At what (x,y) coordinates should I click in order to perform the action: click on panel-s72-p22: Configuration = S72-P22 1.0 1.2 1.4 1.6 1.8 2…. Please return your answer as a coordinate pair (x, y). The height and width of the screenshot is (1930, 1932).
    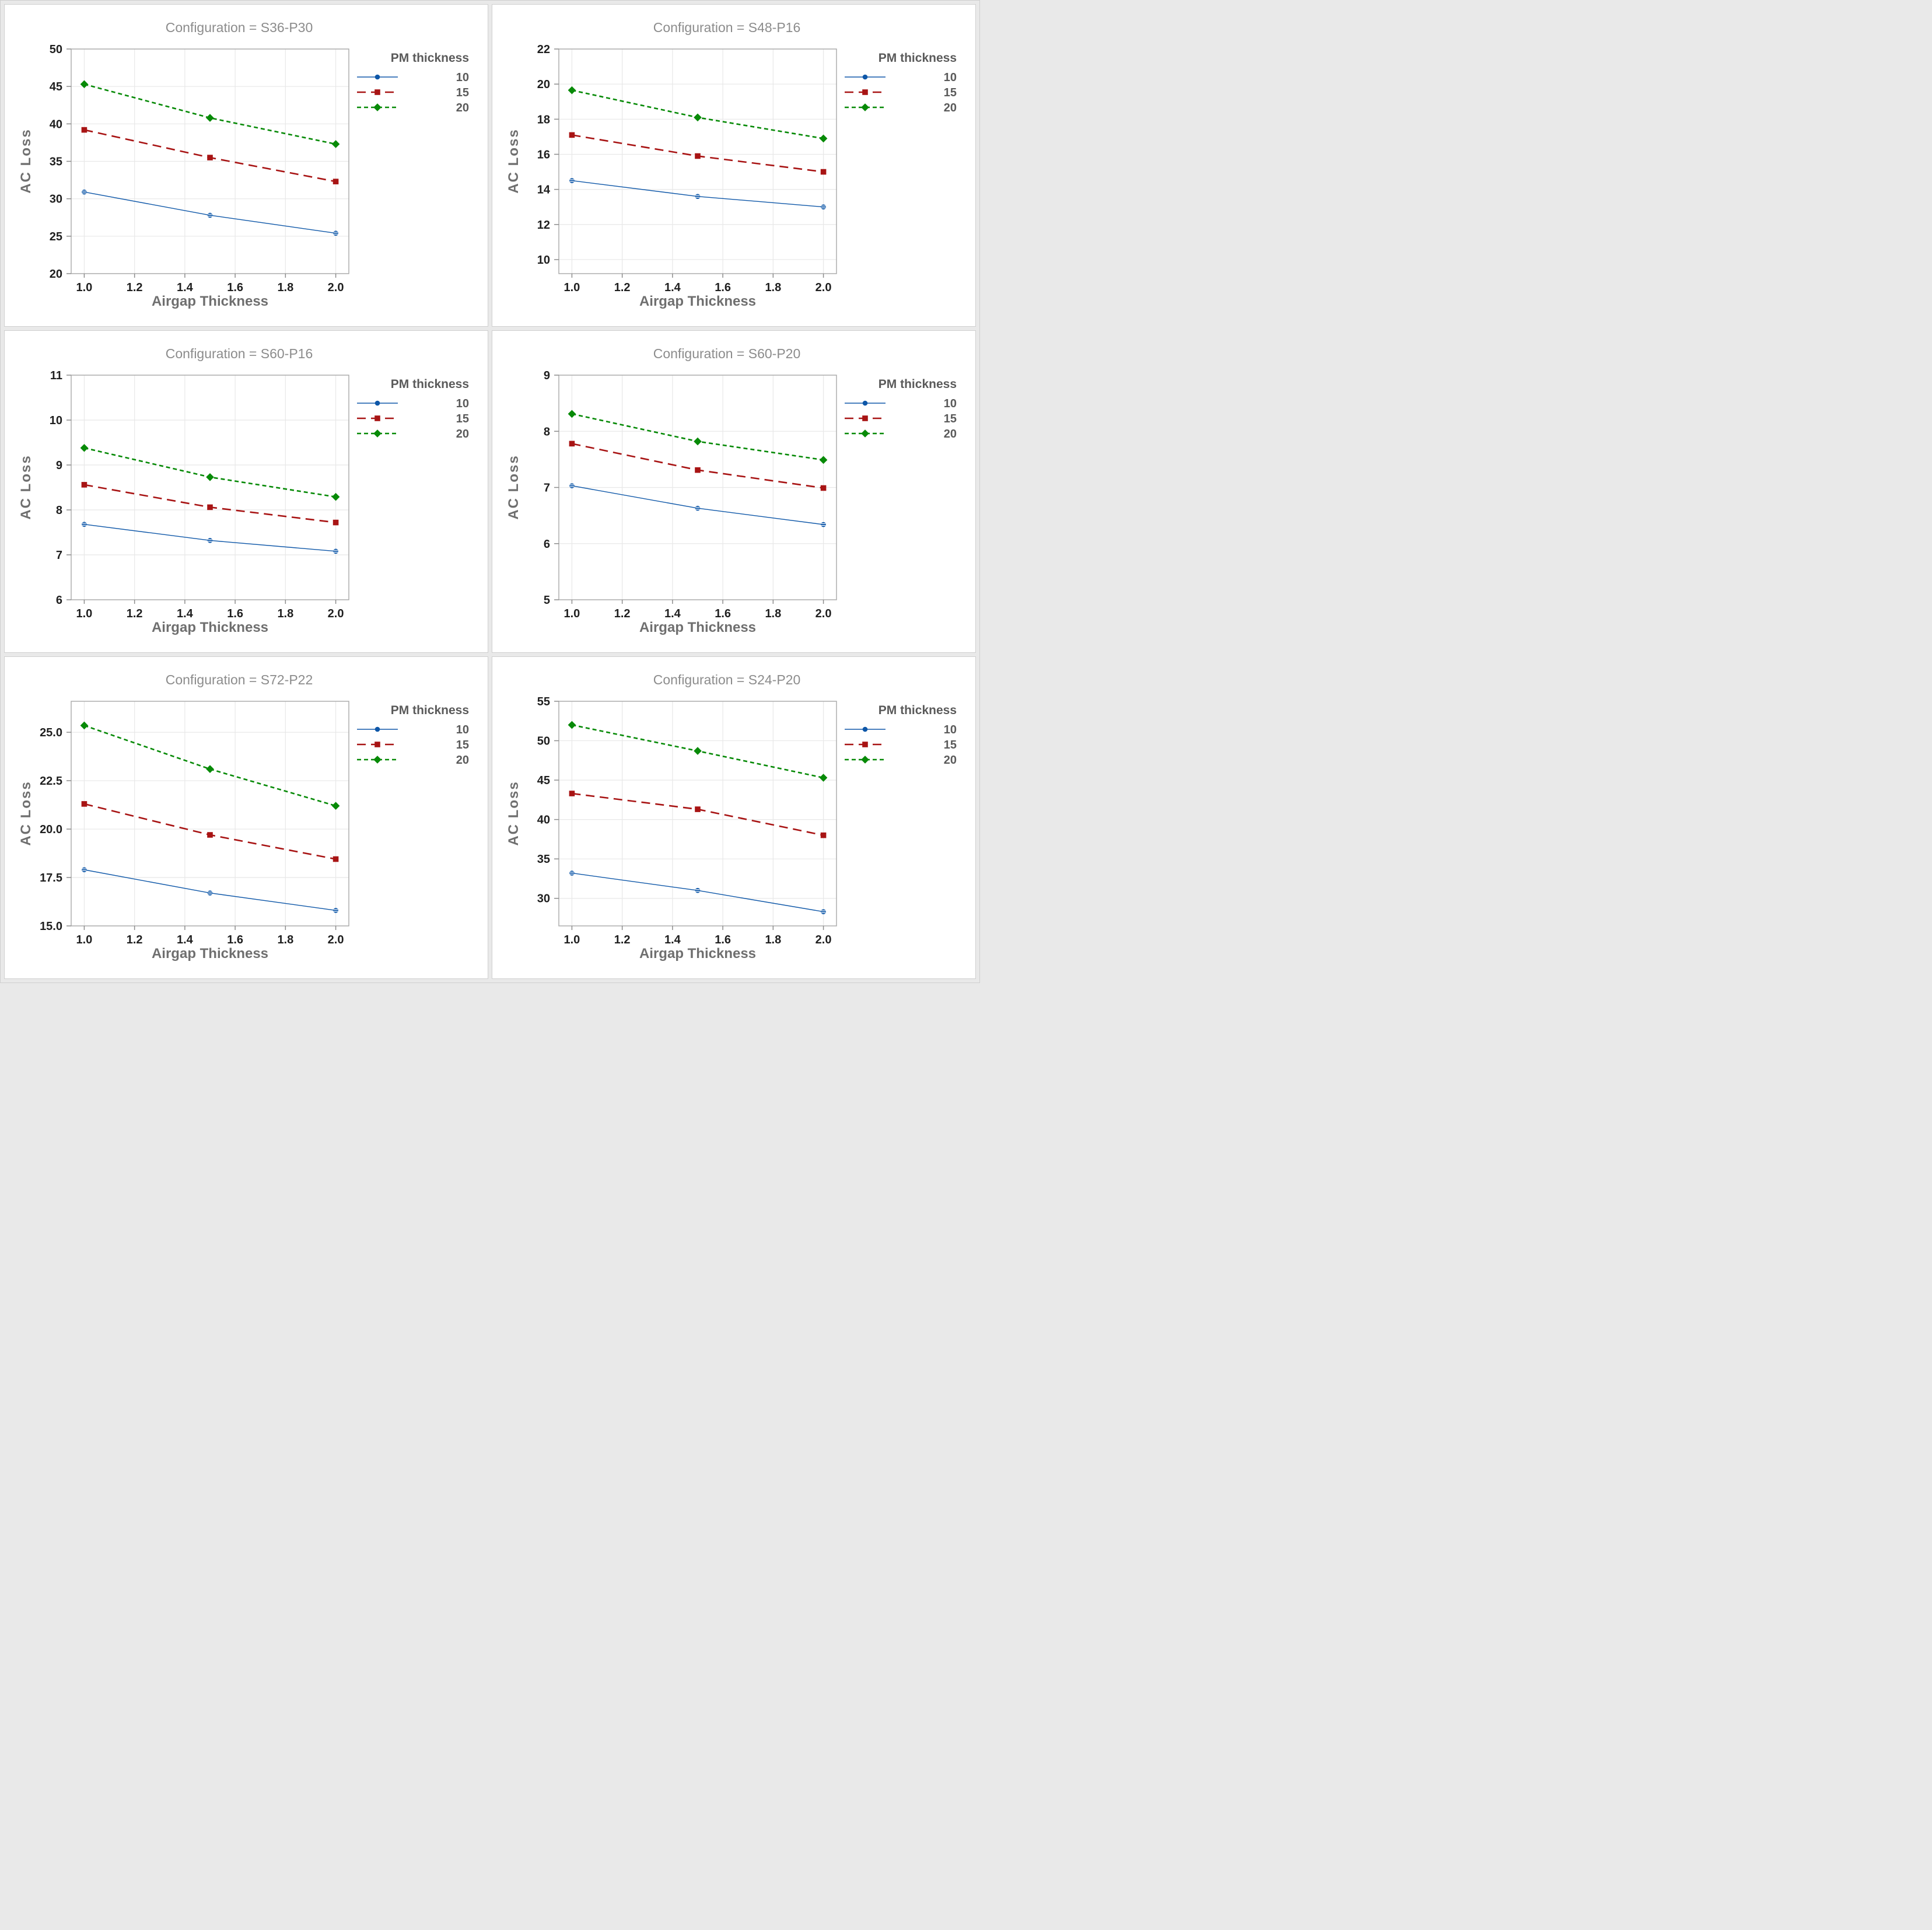
    Looking at the image, I should click on (246, 818).